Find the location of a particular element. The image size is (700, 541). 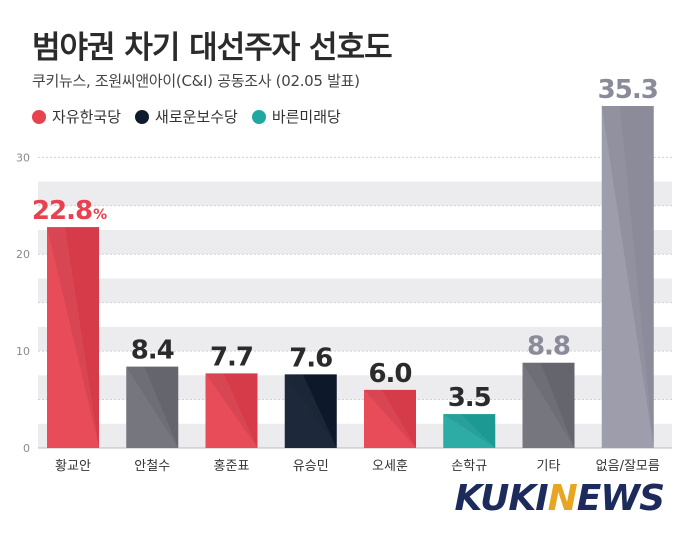

legend-label: 바른미래당 is located at coordinates (306, 117).